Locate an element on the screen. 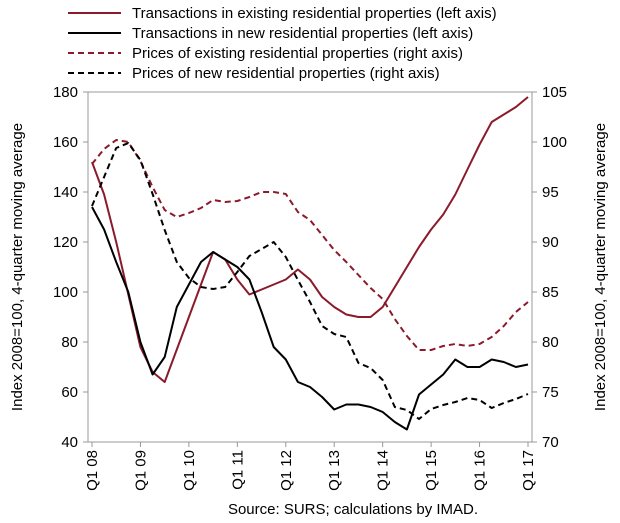 This screenshot has height=523, width=620. x-tick-label: Q1 08 is located at coordinates (92, 470).